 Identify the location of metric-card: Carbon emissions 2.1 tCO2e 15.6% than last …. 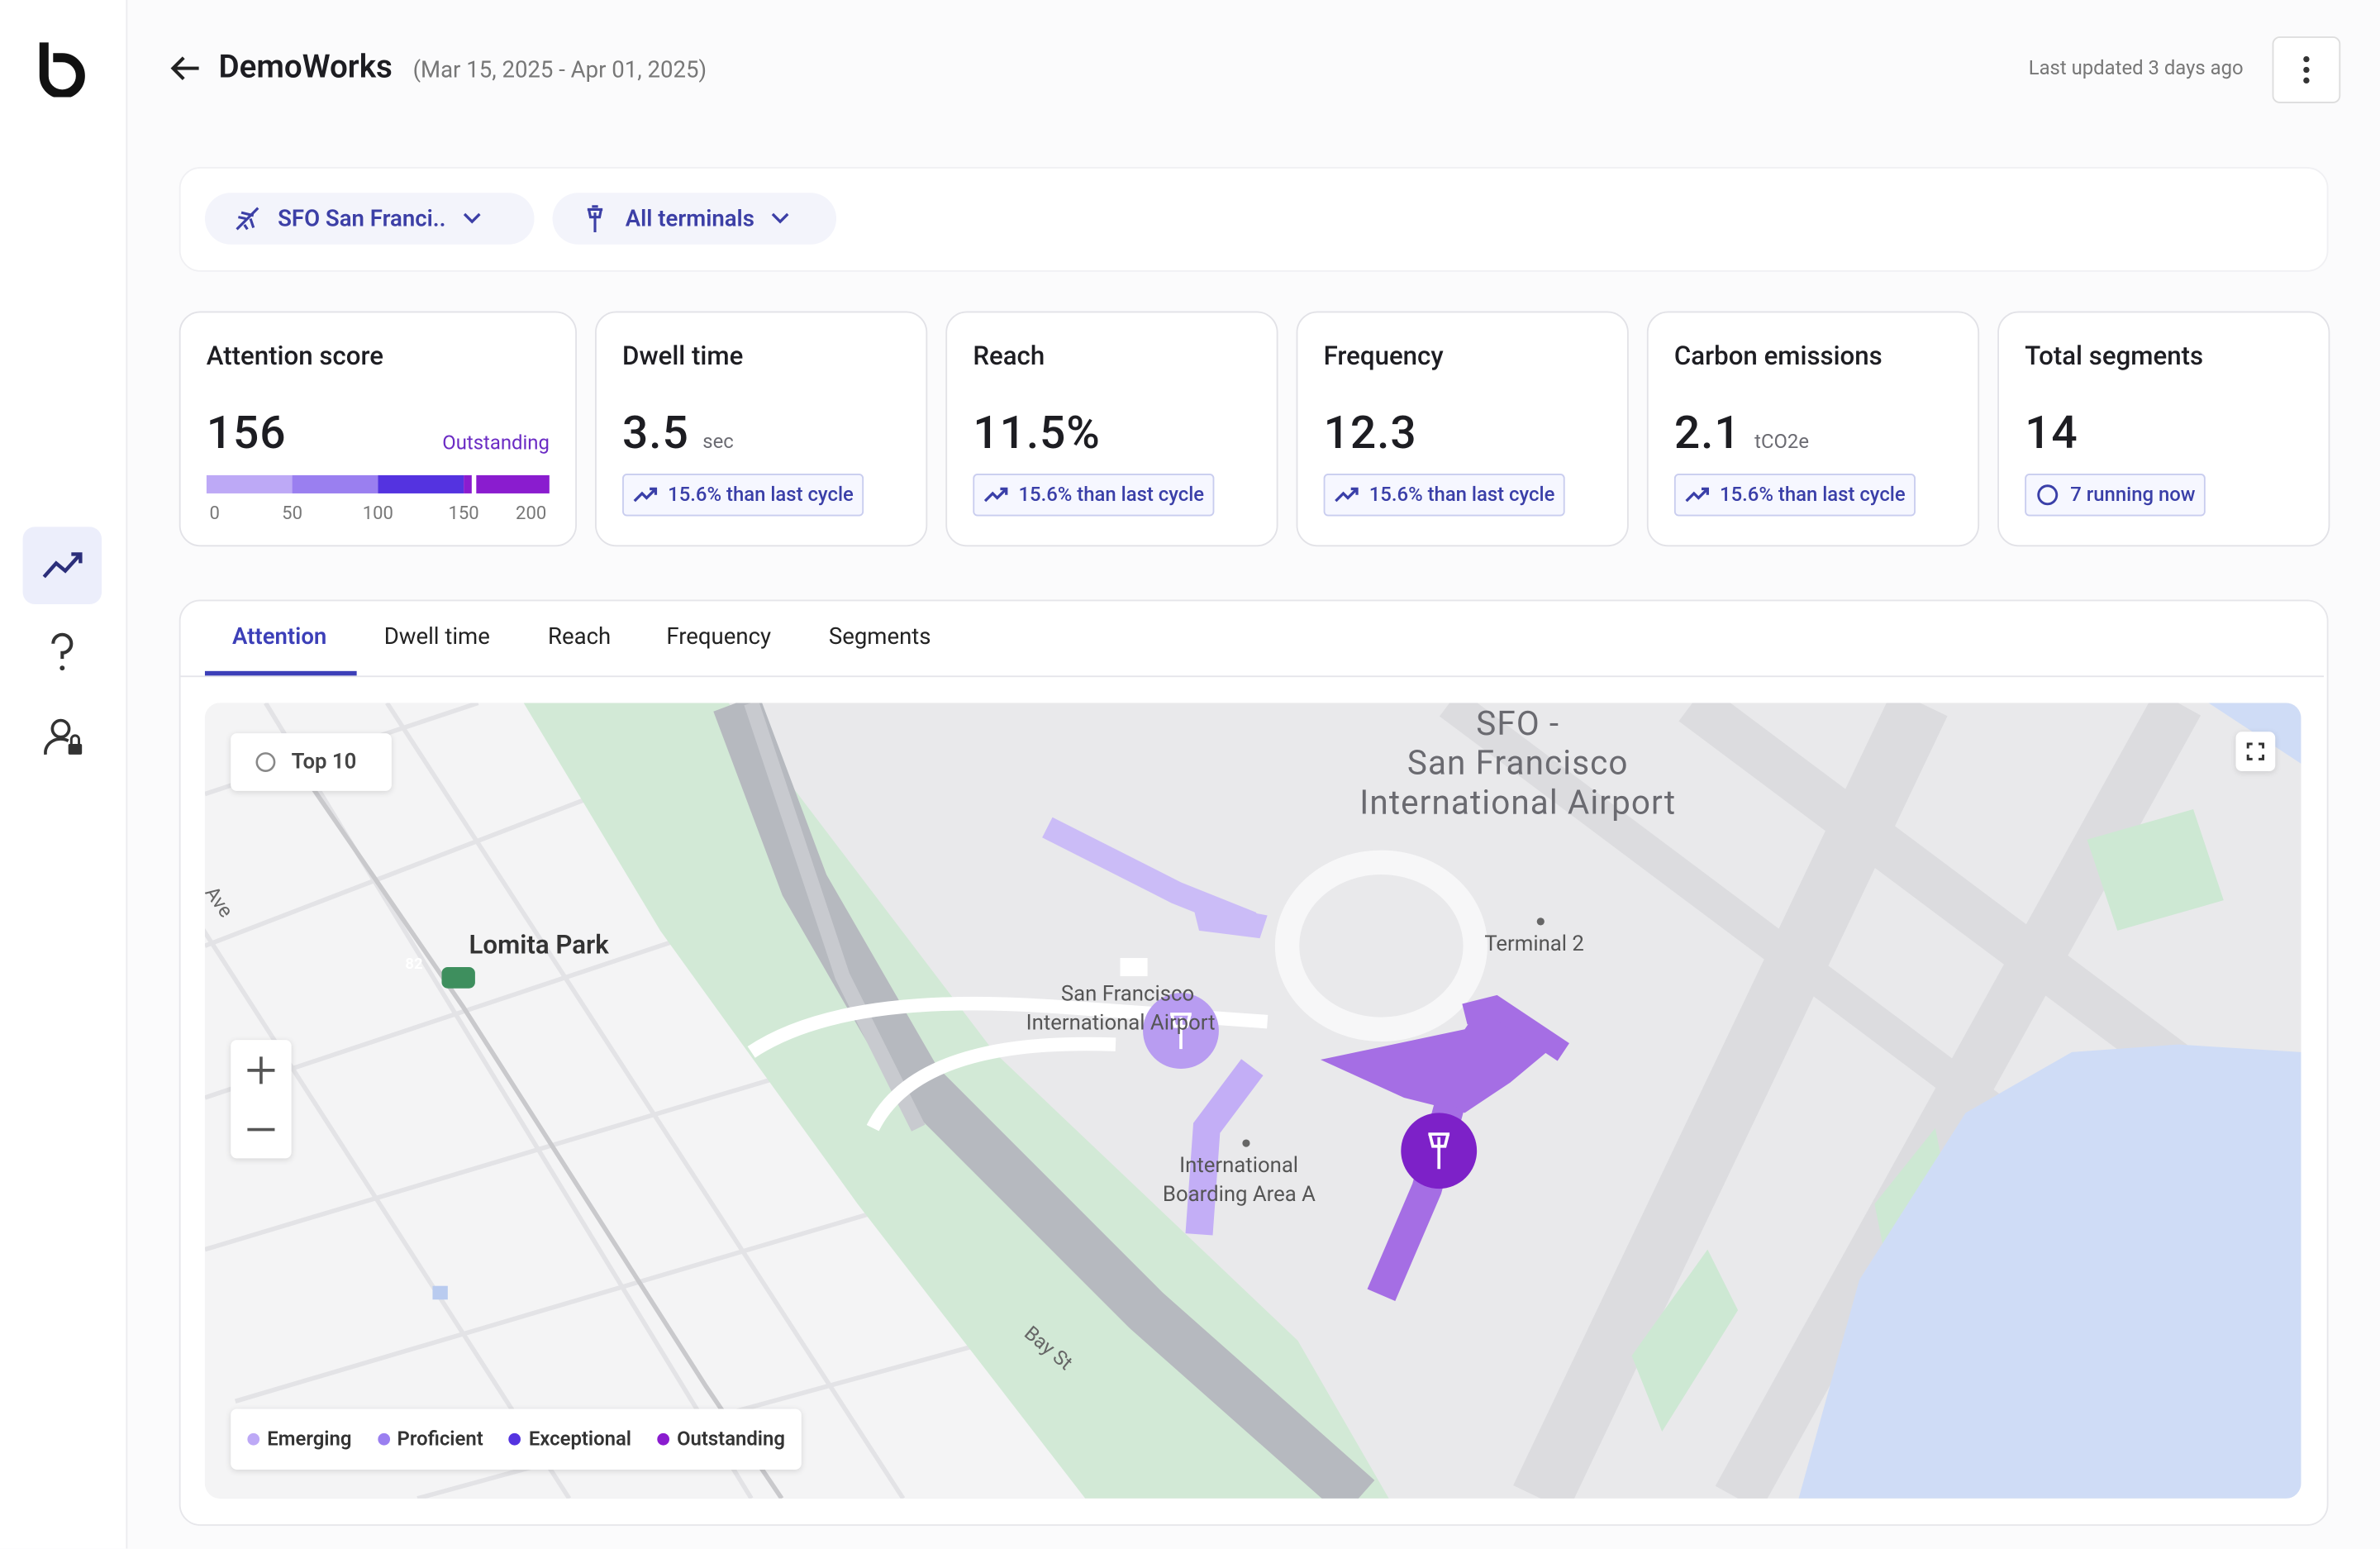
(1813, 429).